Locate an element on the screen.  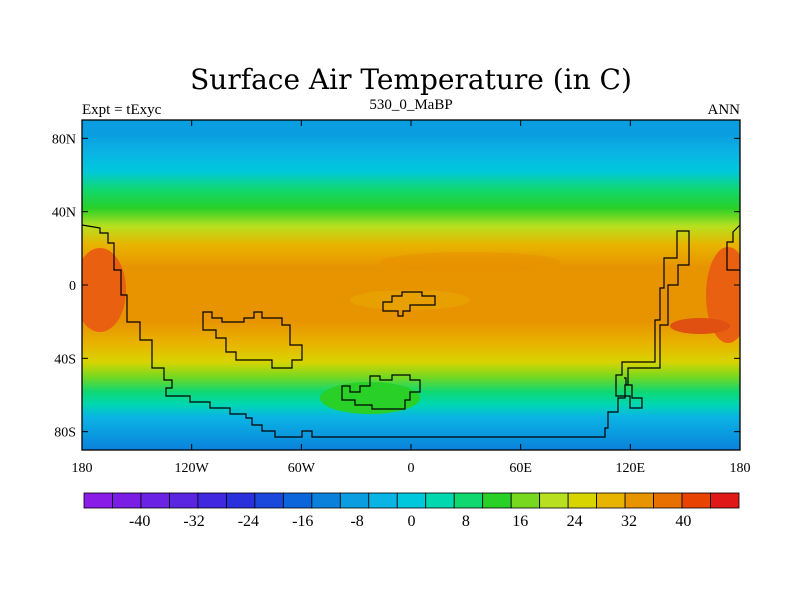
coastline-east-block is located at coordinates (733, 247).